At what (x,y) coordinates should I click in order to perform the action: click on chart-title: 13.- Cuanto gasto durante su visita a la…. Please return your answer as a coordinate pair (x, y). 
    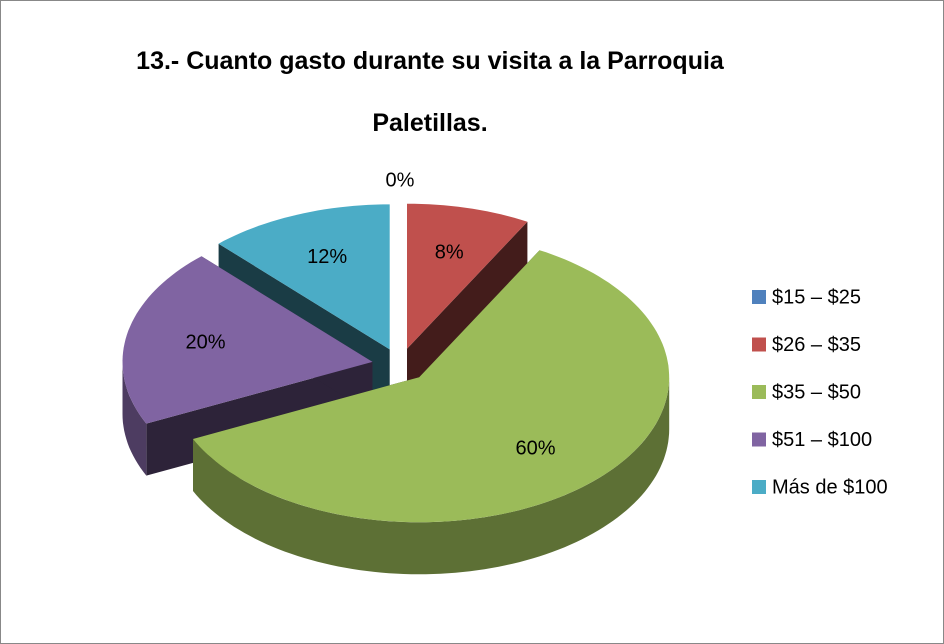
    Looking at the image, I should click on (430, 92).